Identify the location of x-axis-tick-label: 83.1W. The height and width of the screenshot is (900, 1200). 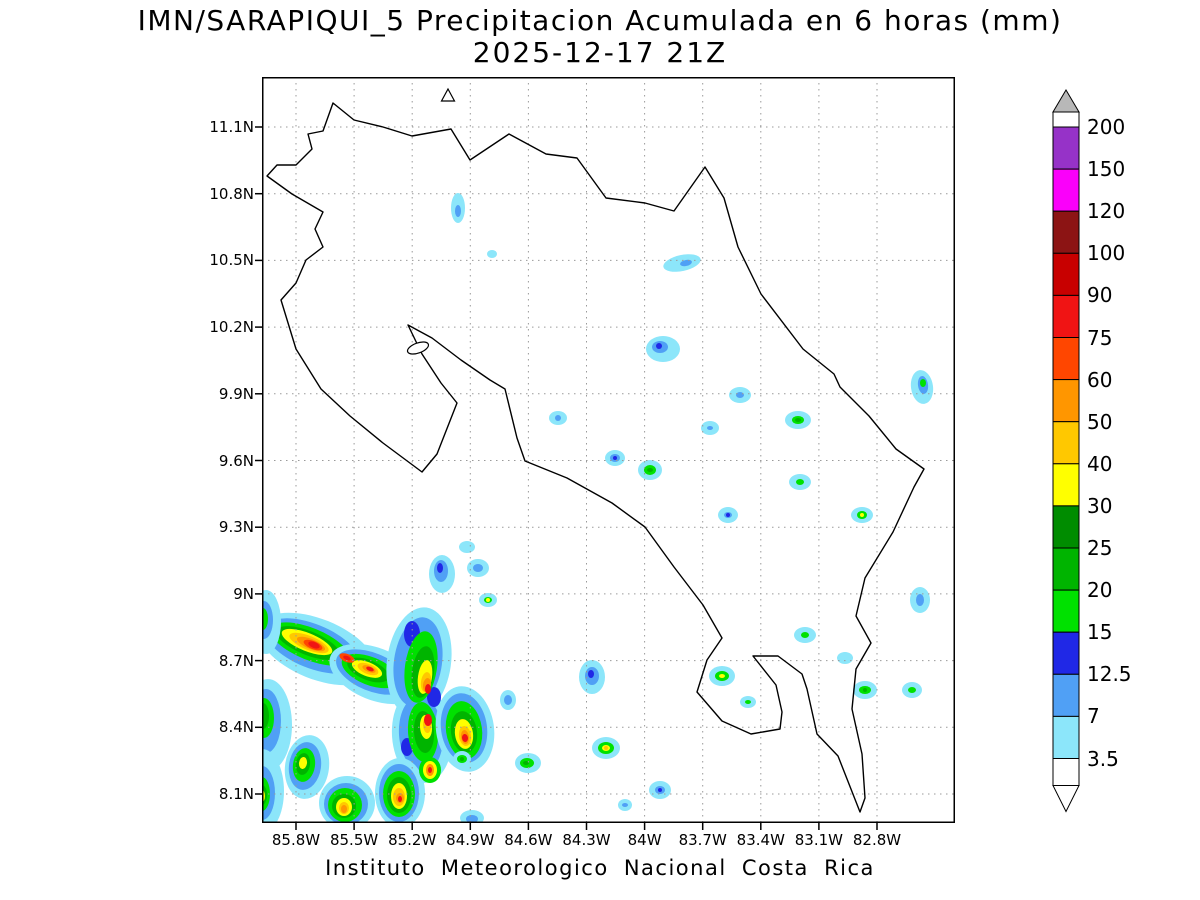
(818, 840).